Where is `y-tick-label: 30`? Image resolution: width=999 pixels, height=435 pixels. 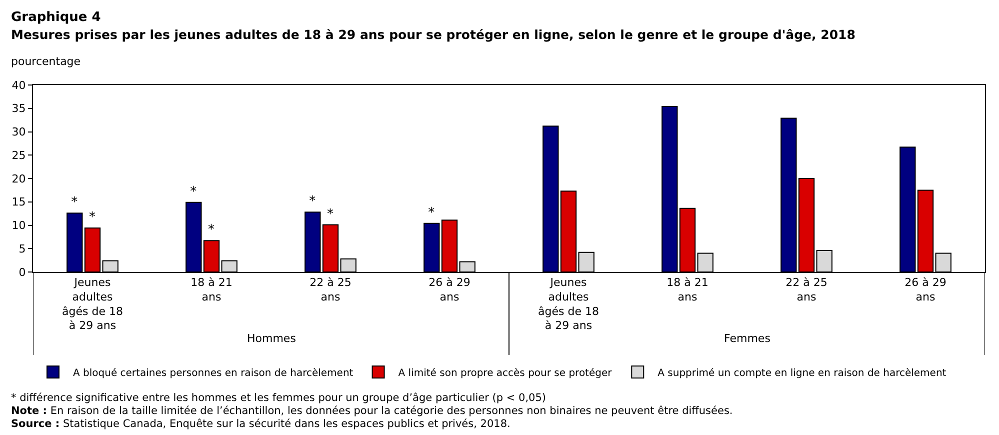
y-tick-label: 30 is located at coordinates (19, 132).